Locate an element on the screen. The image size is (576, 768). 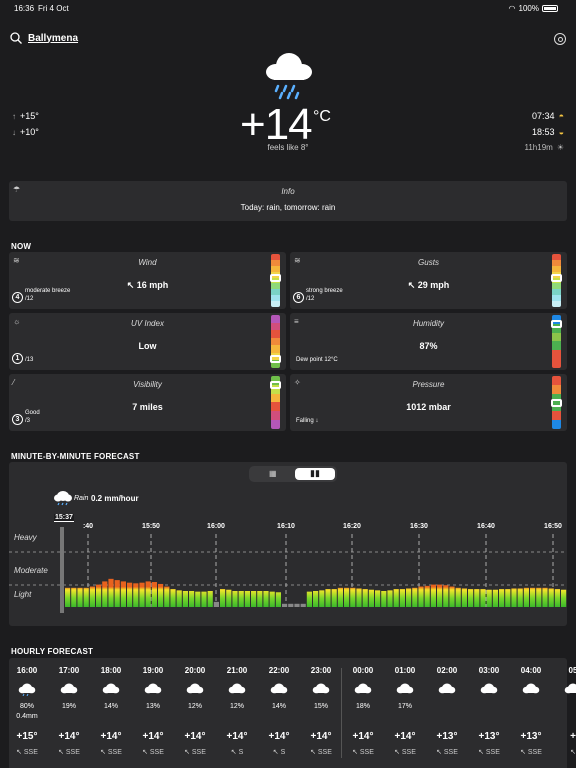
hour-time: 03:00 is located at coordinates (489, 670).